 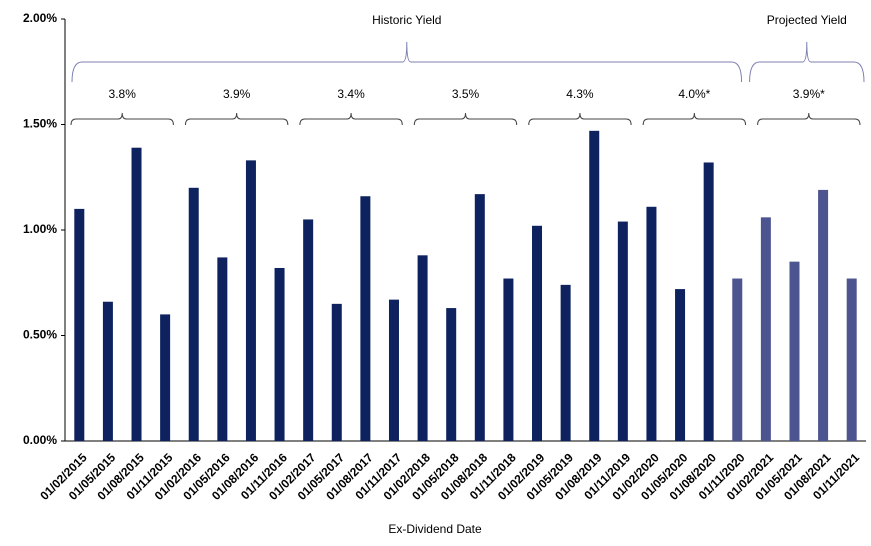 I want to click on group-yield-label: 3.8%, so click(x=123, y=94).